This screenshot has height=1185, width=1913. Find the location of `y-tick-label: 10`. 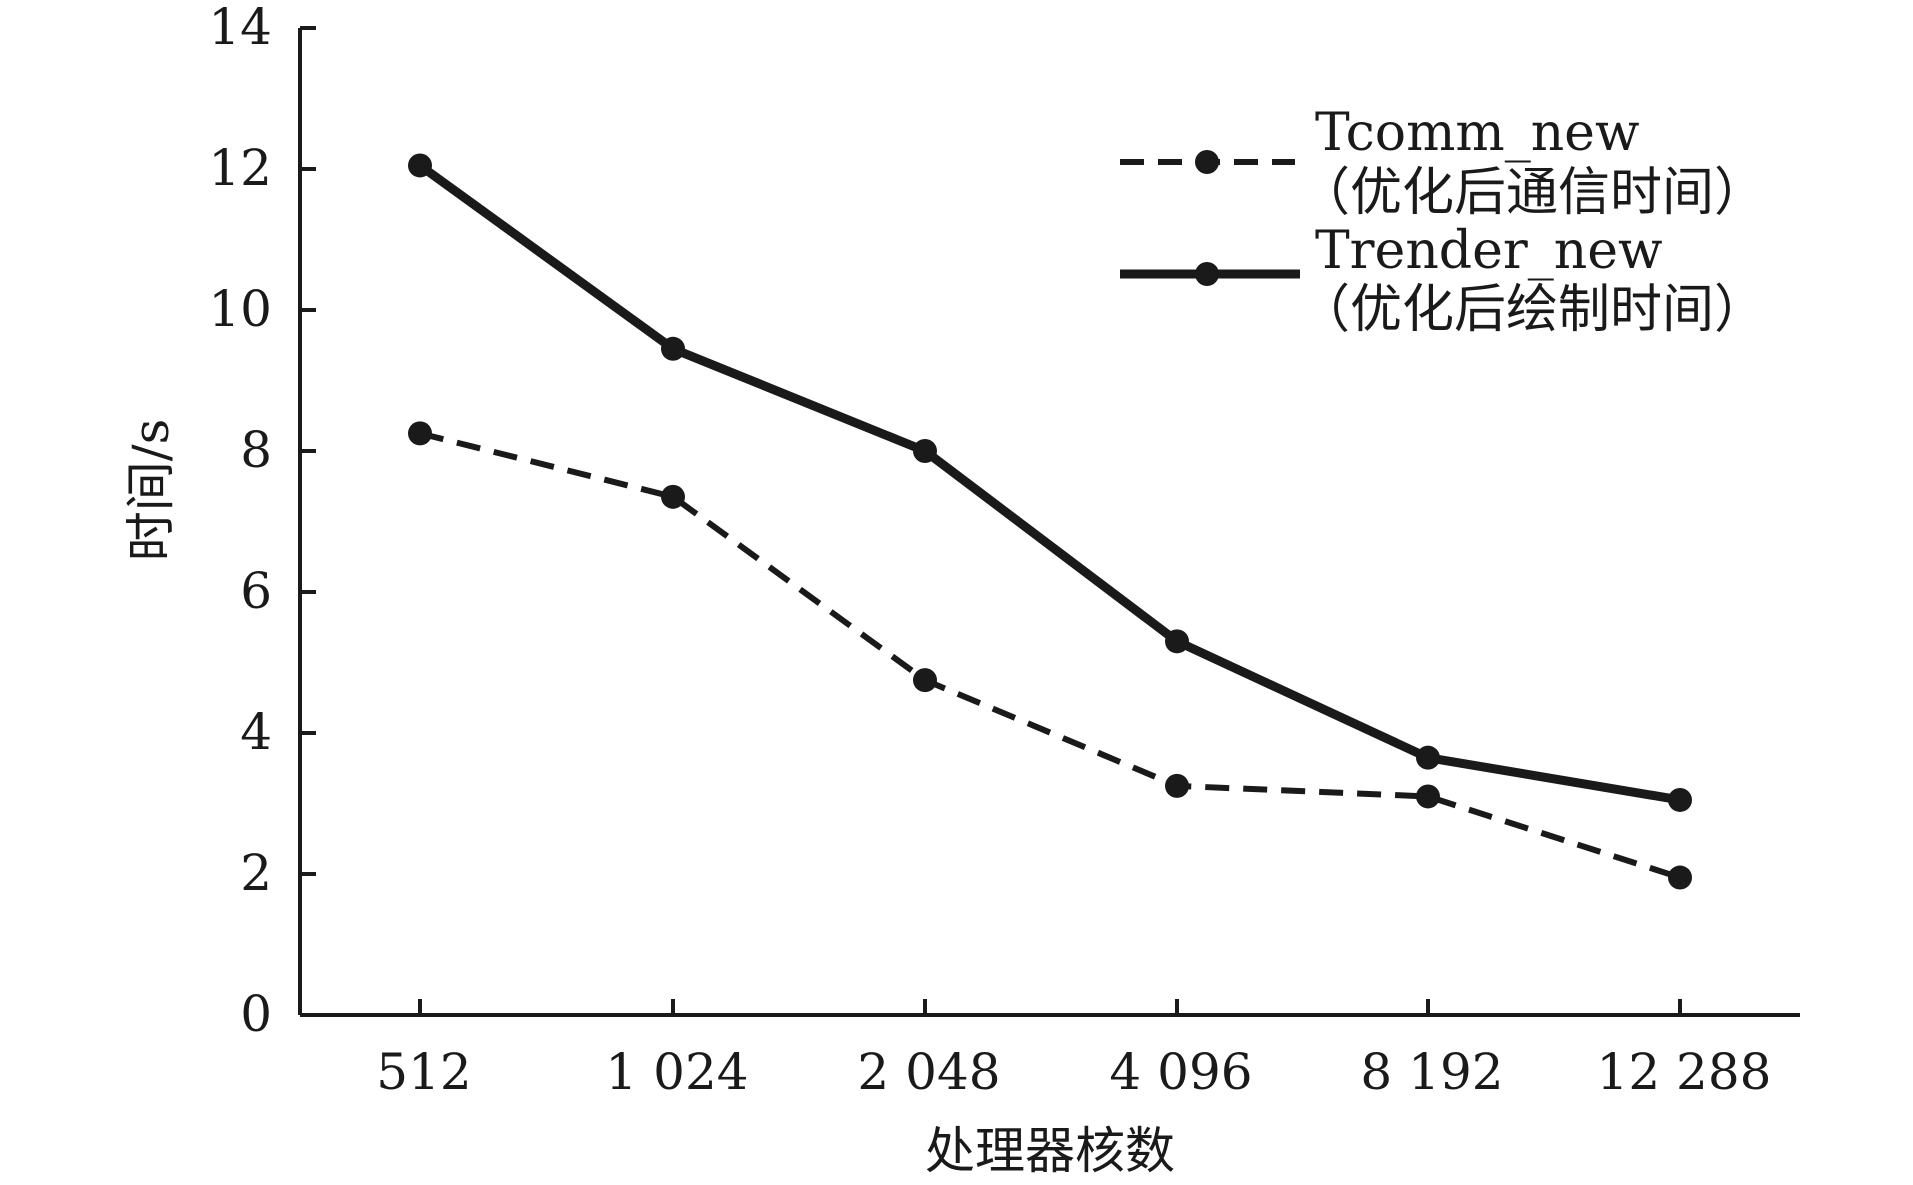

y-tick-label: 10 is located at coordinates (240, 309).